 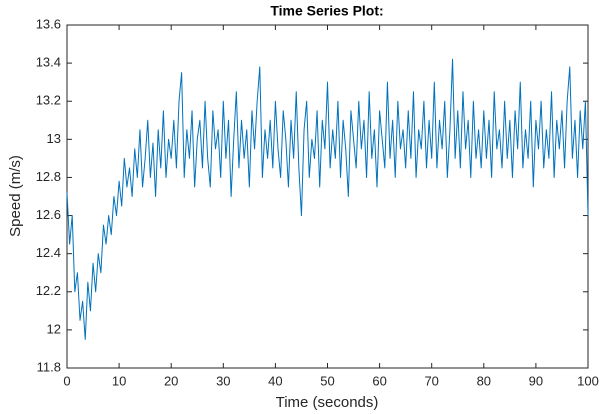 I want to click on y-tick-label: 13.4, so click(x=48, y=62).